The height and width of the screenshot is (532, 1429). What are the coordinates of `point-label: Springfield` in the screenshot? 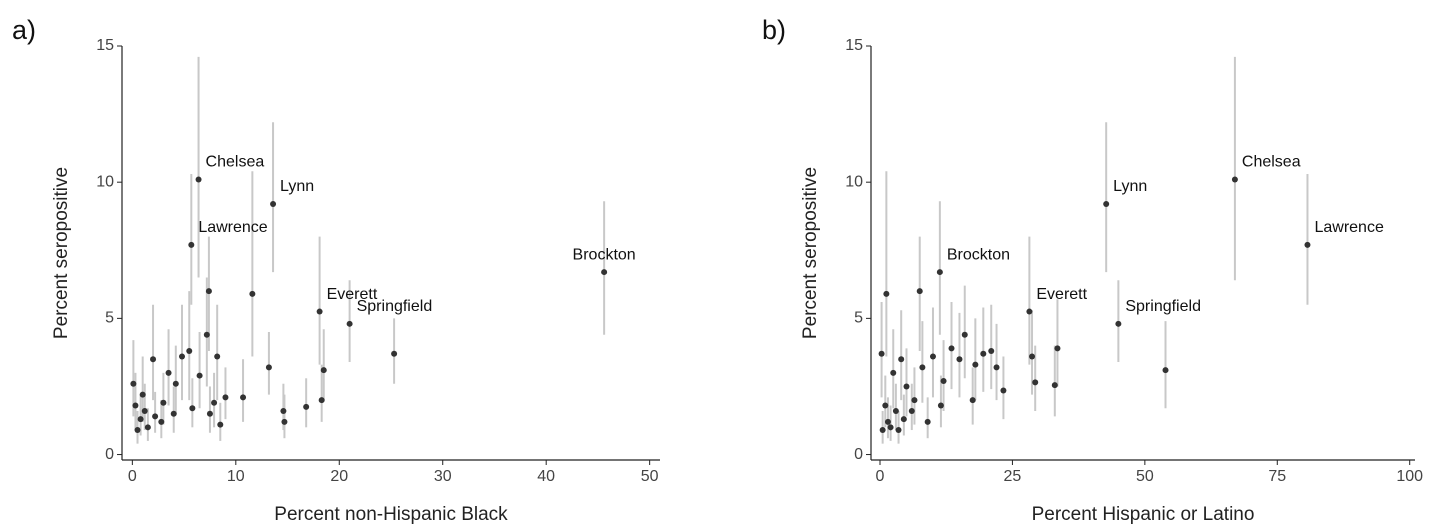 It's located at (1163, 306).